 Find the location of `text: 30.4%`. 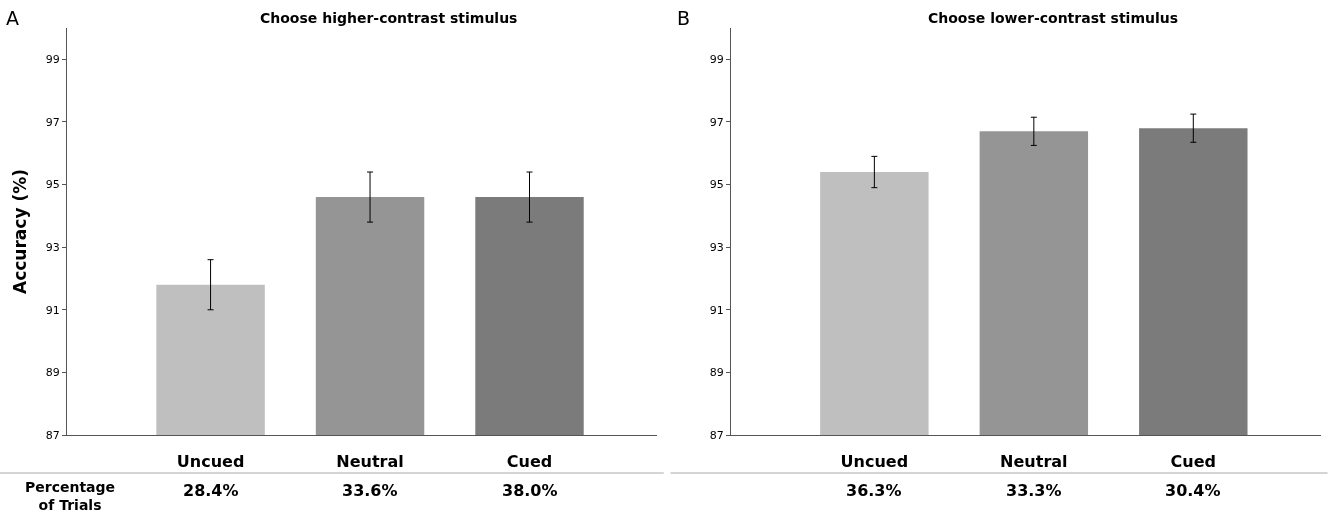

text: 30.4% is located at coordinates (1193, 490).